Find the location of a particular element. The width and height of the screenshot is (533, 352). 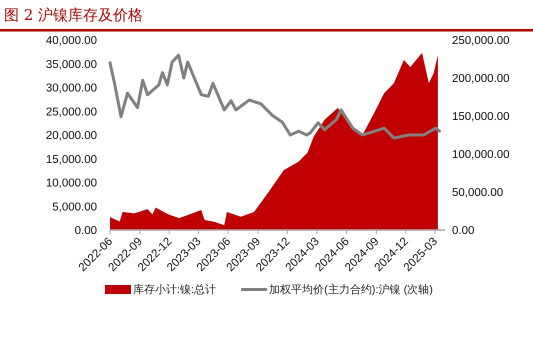

y2-tick-label: 100,000.00 is located at coordinates (481, 155).